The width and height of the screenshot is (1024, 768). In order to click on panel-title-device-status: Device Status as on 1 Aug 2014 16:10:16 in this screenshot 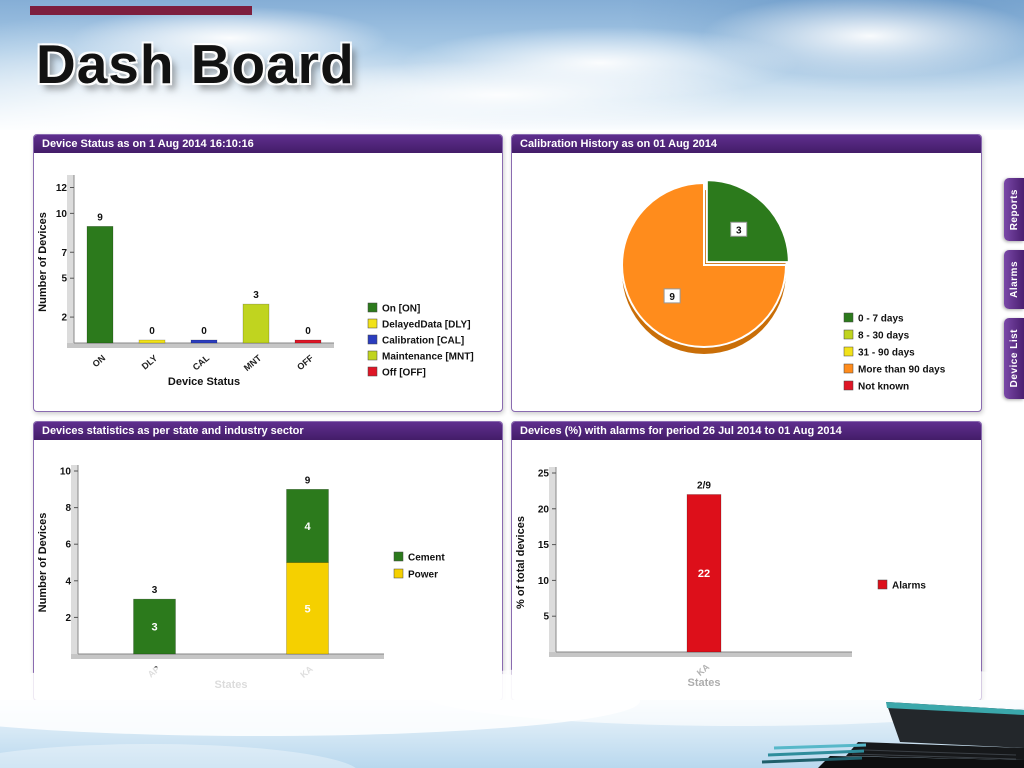, I will do `click(268, 144)`.